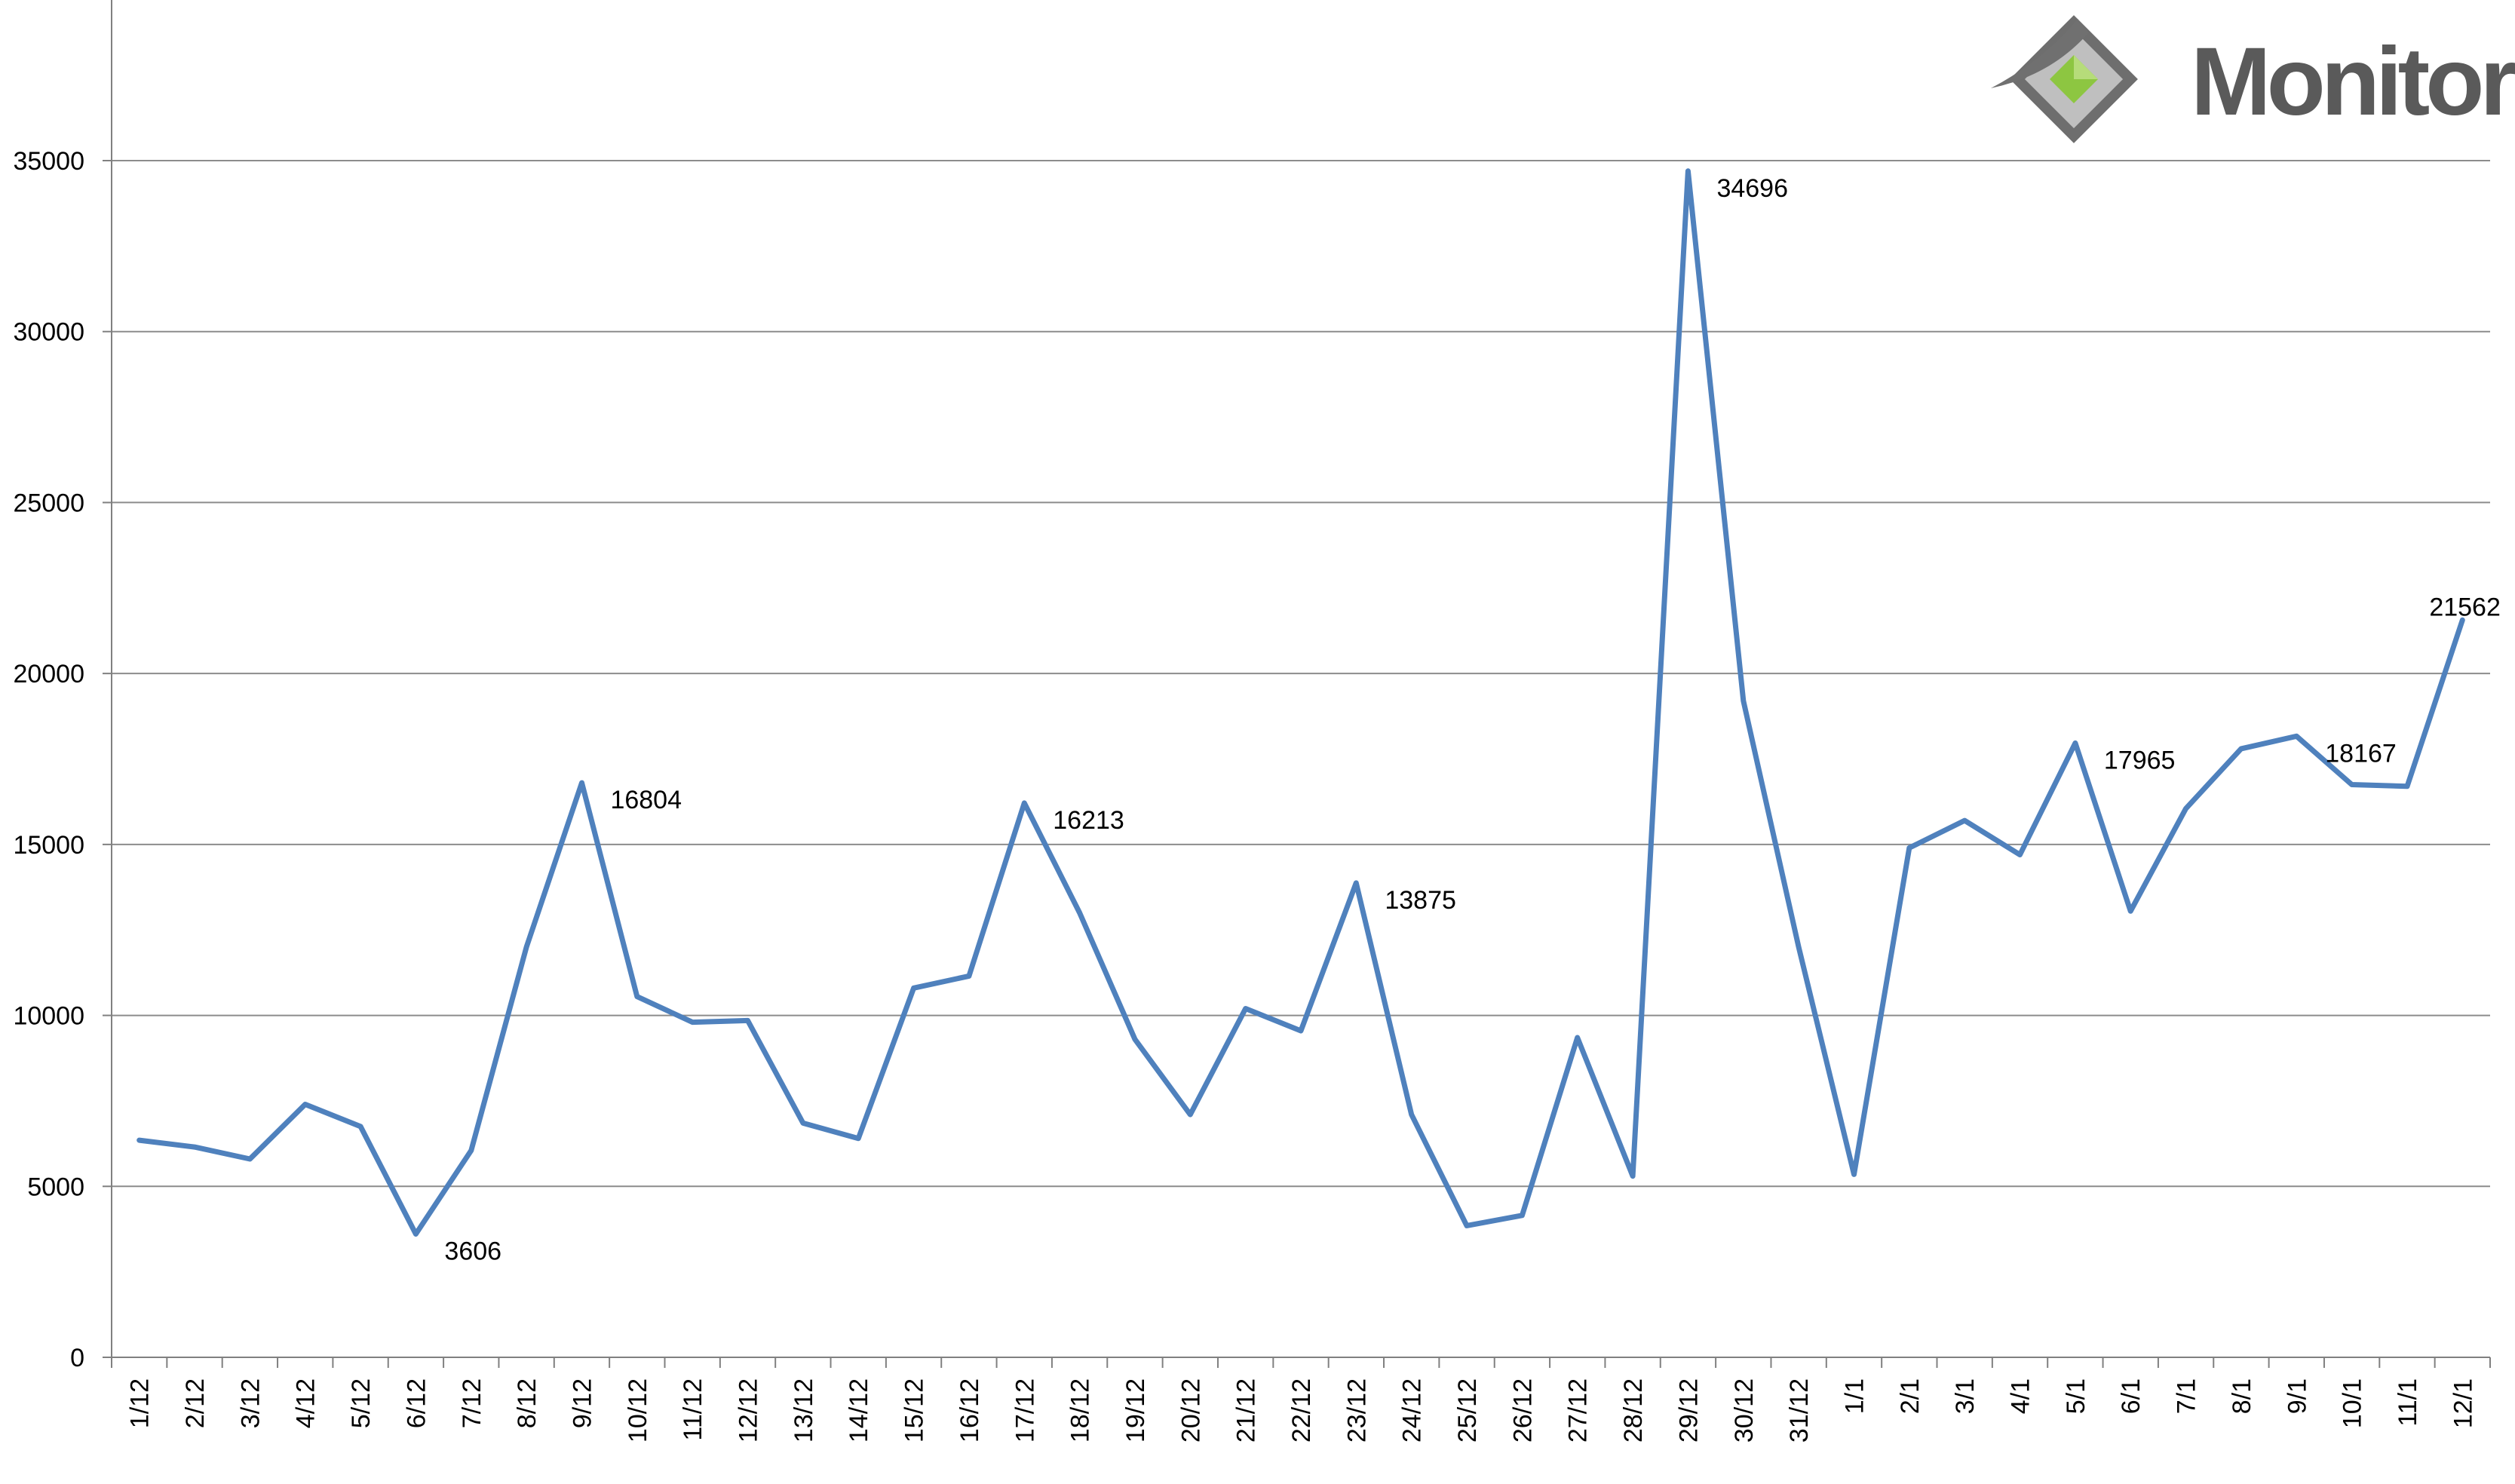 This screenshot has height=1484, width=2515. Describe the element at coordinates (1135, 1410) in the screenshot. I see `x-tick-label: 19/12` at that location.